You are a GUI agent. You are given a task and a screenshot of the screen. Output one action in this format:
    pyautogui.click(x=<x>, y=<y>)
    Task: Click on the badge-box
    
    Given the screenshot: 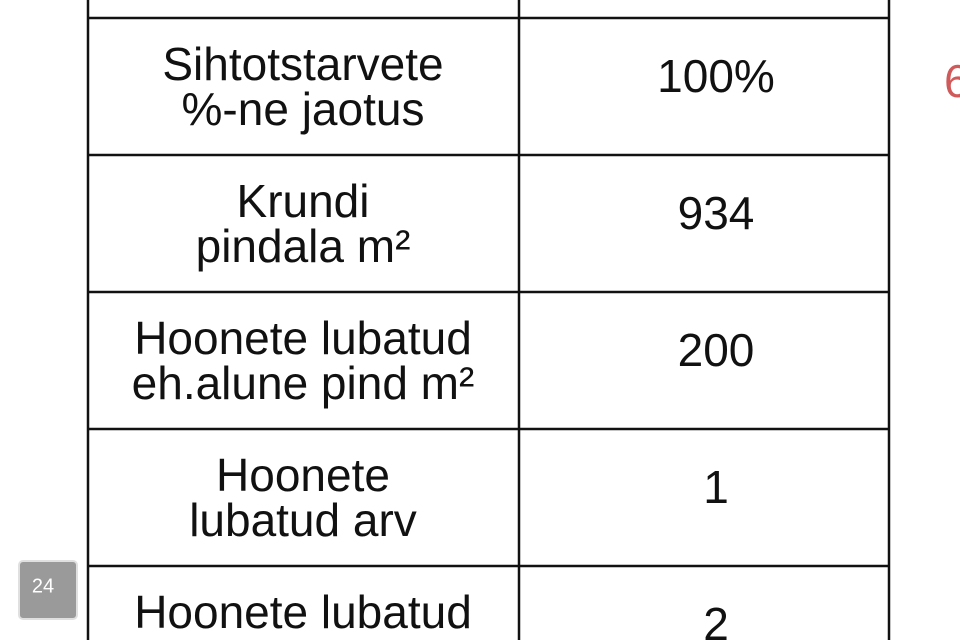 What is the action you would take?
    pyautogui.click(x=48, y=590)
    